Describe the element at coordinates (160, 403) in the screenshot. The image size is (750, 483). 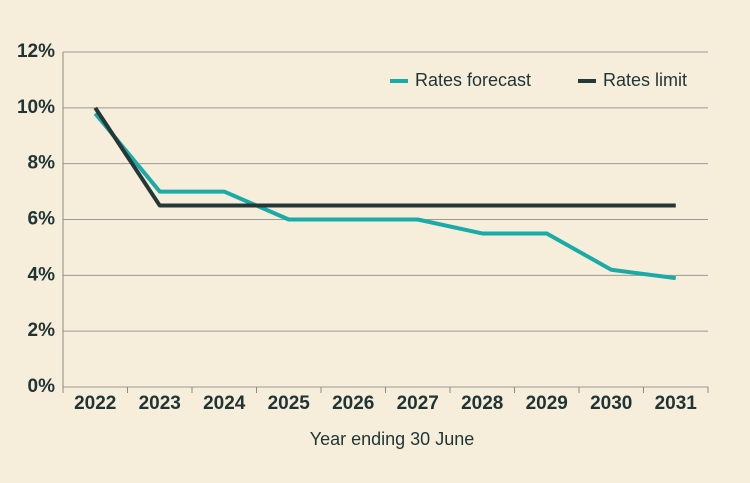
I see `x-tick-label: 2023` at that location.